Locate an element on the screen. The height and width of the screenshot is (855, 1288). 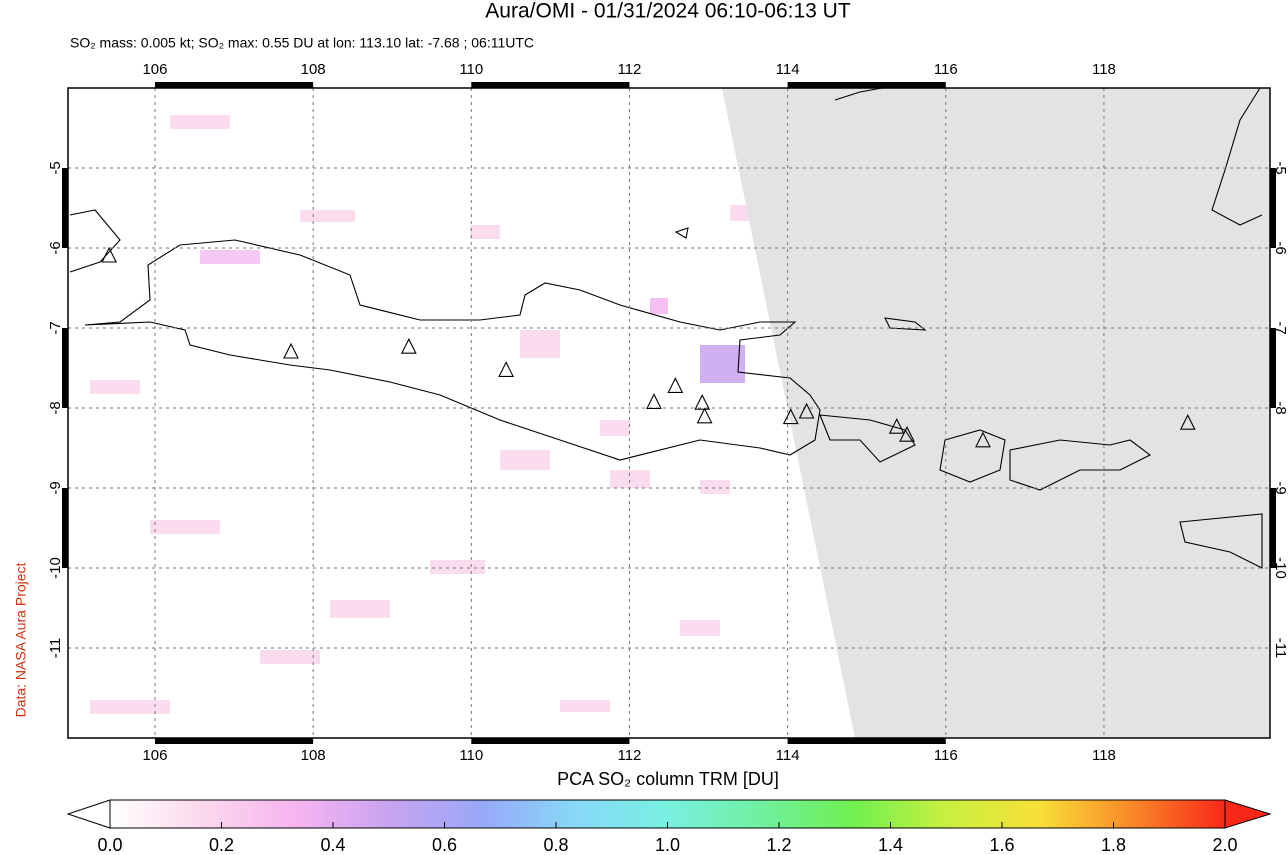
colorbar-extend-low is located at coordinates (88, 814).